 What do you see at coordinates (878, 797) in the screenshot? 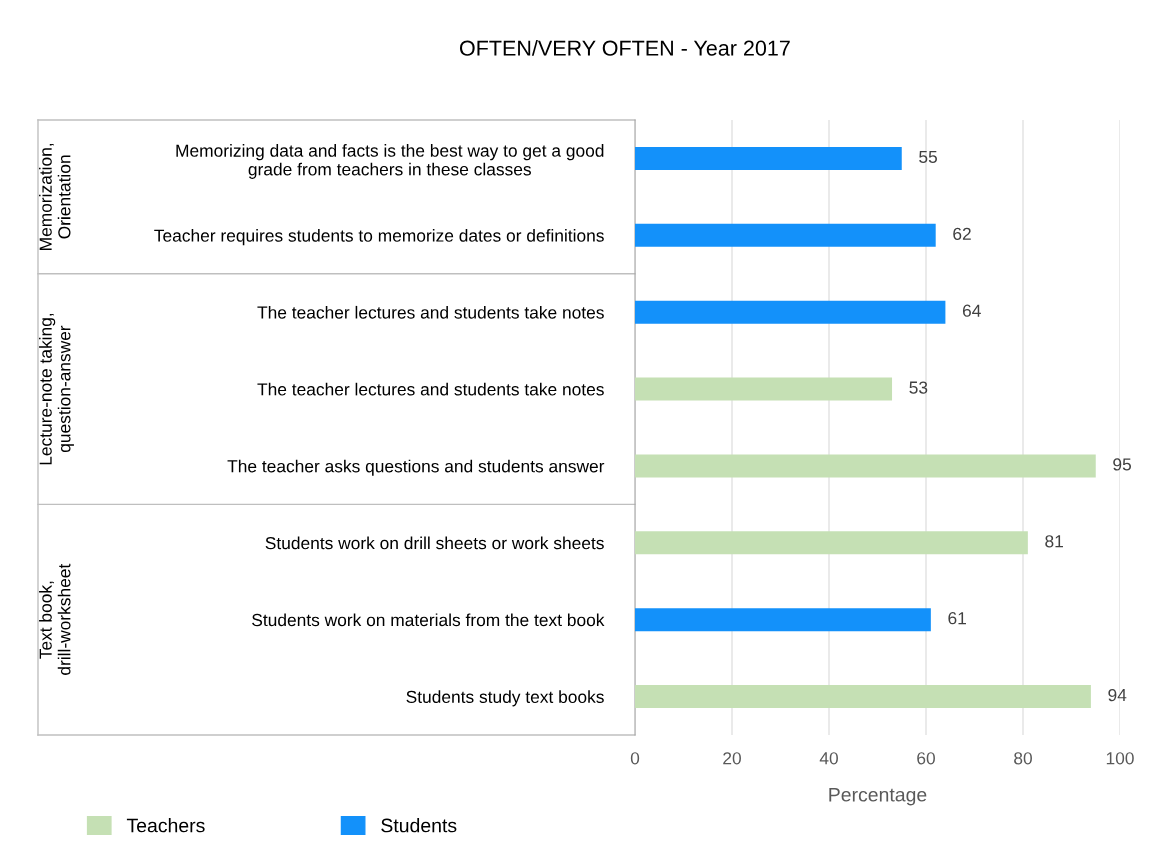
I see `x-axis-title: Percentage` at bounding box center [878, 797].